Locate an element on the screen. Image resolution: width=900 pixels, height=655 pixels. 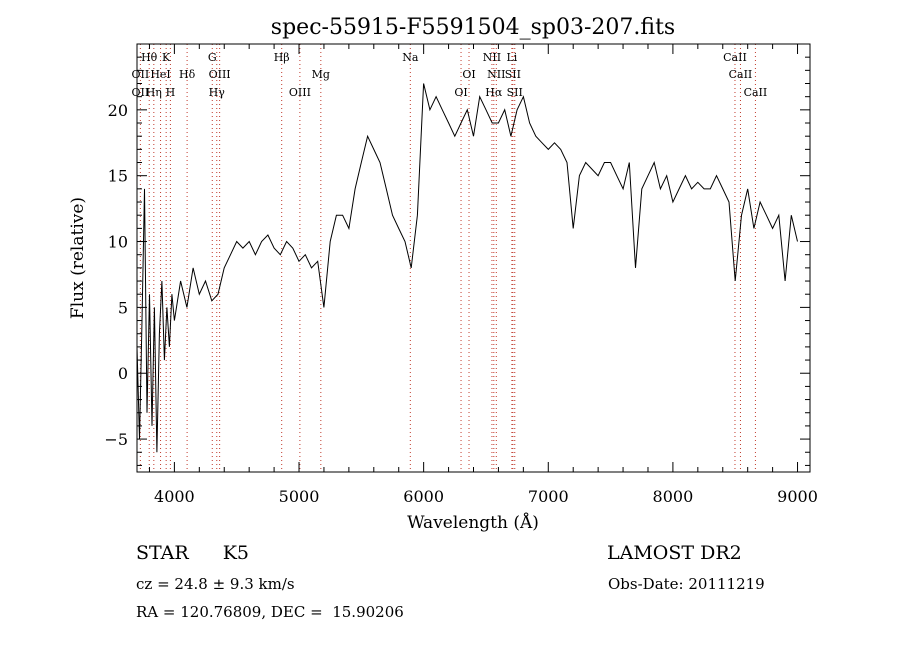
chart-title: spec-55915-F5591504_sp03-207.fits is located at coordinates (473, 27).